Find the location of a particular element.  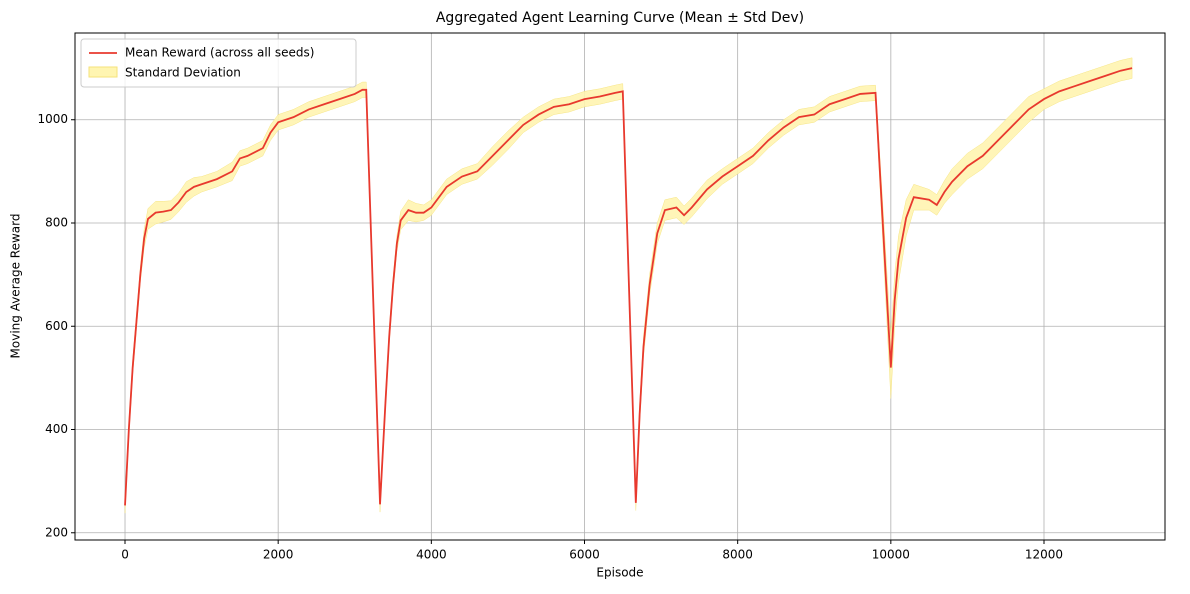

y-tick-label: 600 is located at coordinates (56, 326).